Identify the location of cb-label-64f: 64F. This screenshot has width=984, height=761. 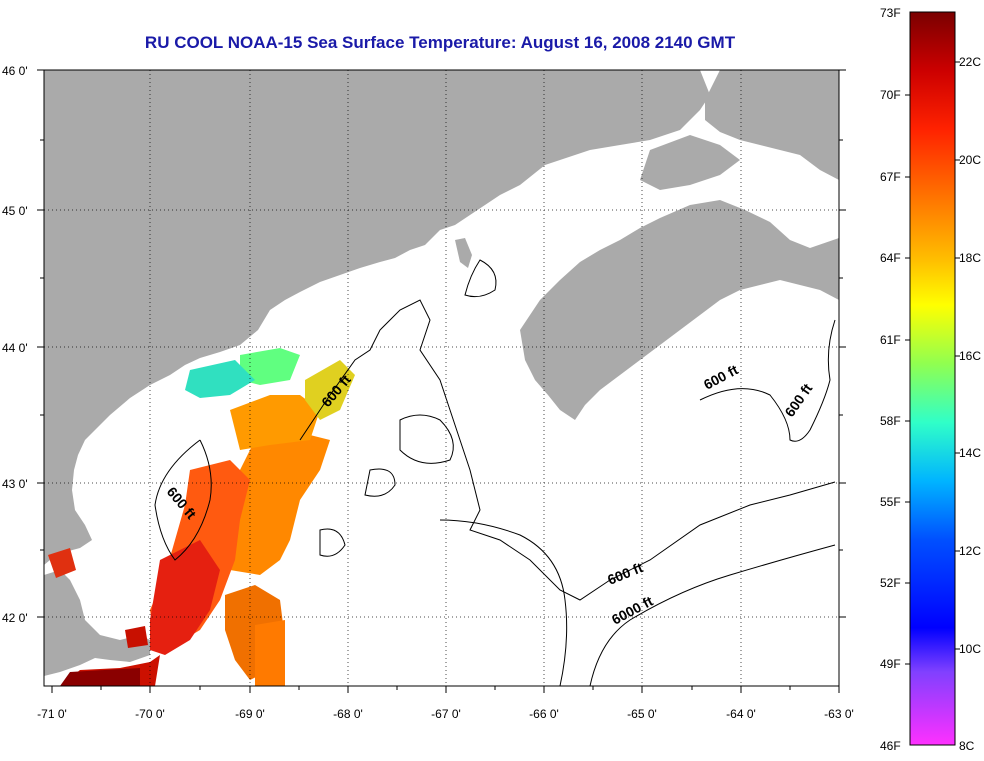
(890, 258).